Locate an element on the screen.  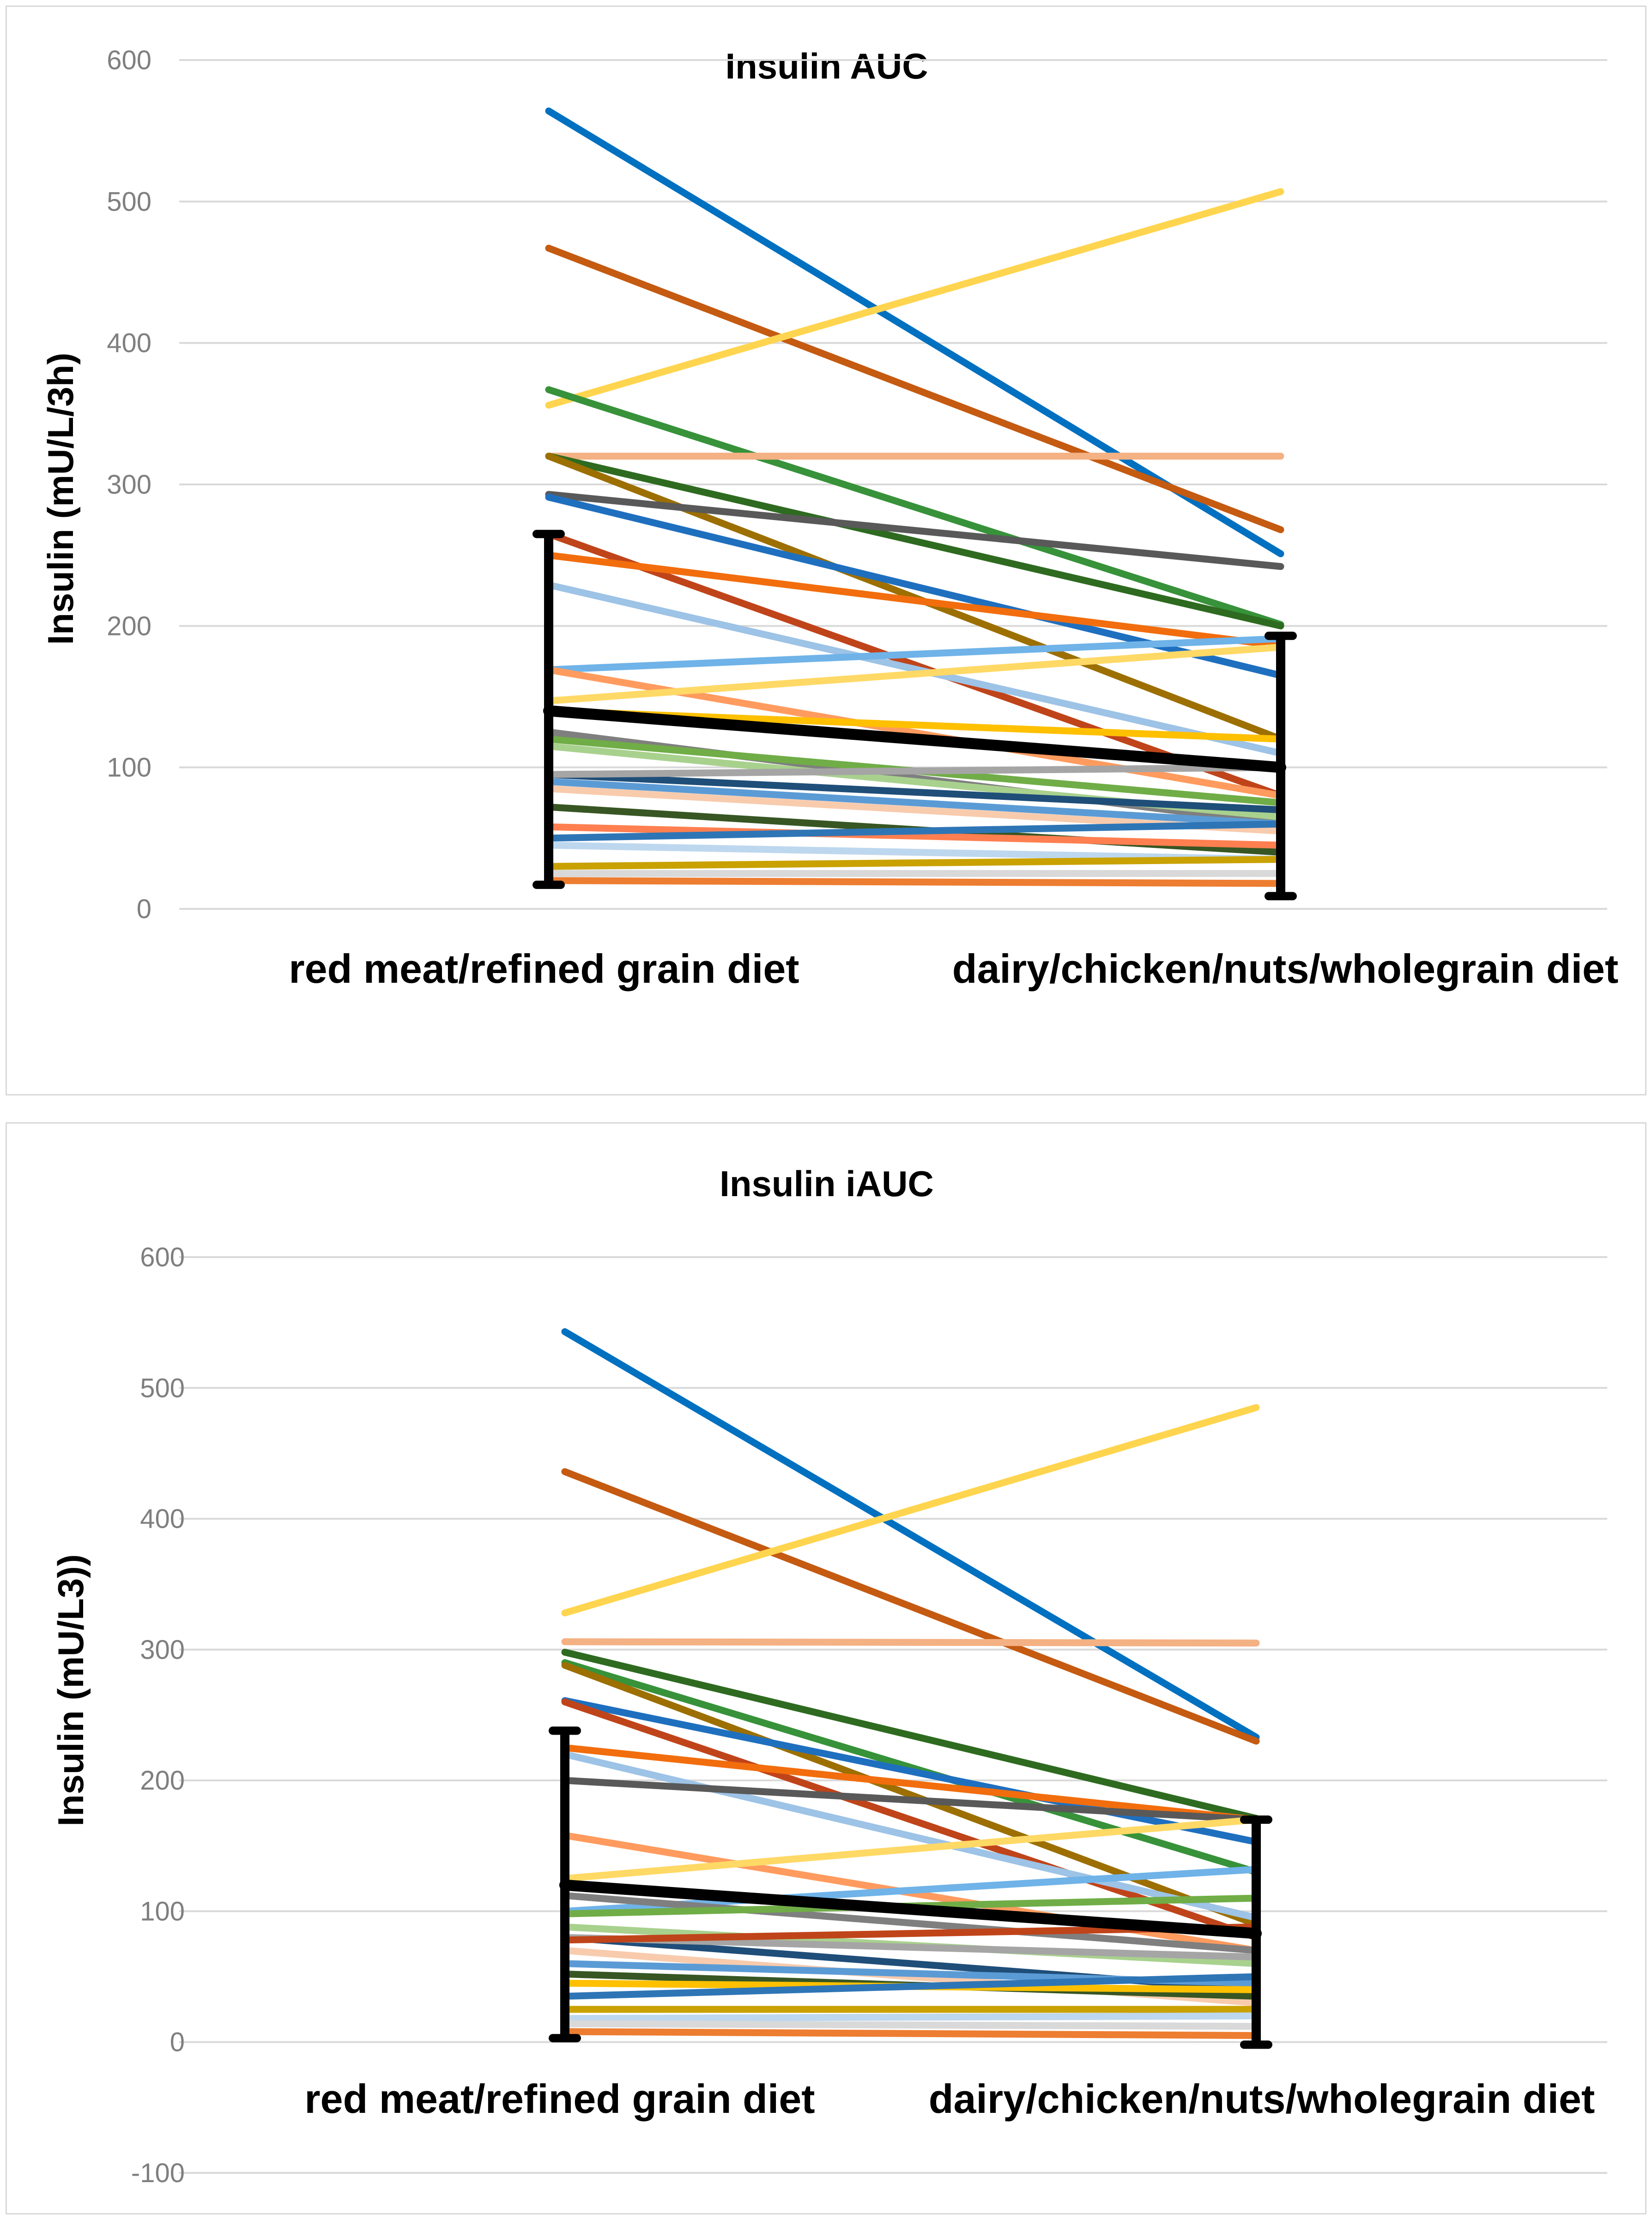
series-line-auc-p26 is located at coordinates (914, 831).